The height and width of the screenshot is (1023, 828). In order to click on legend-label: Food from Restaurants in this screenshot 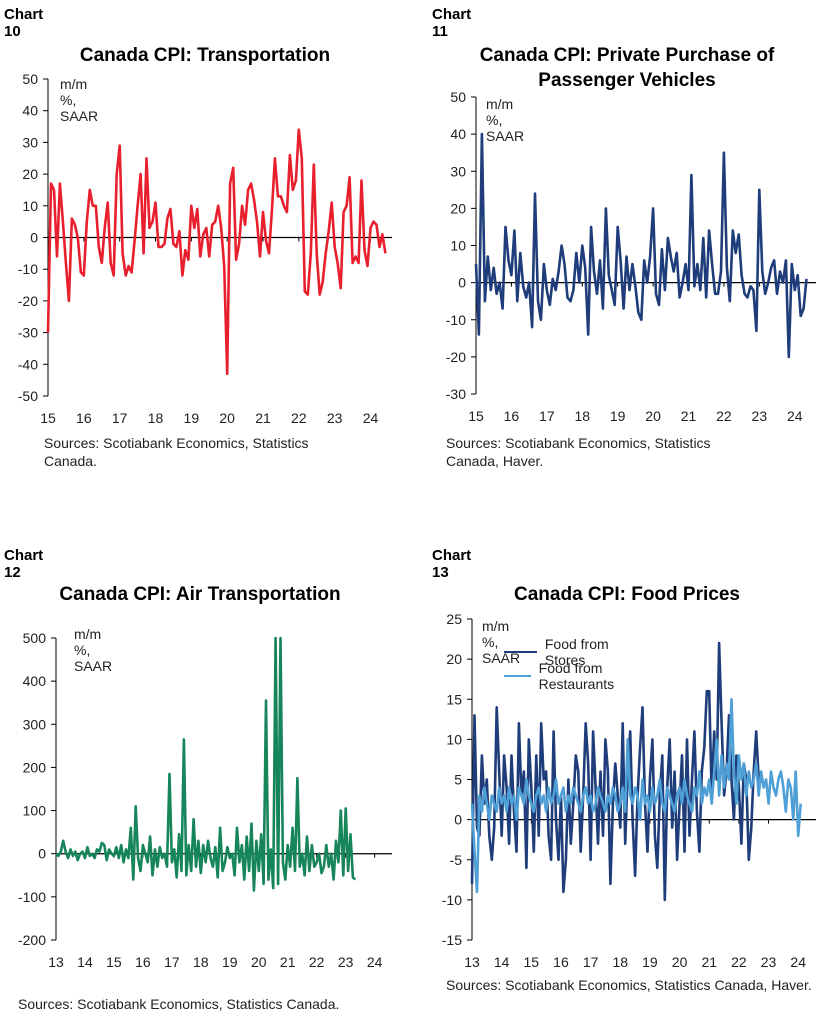, I will do `click(576, 676)`.